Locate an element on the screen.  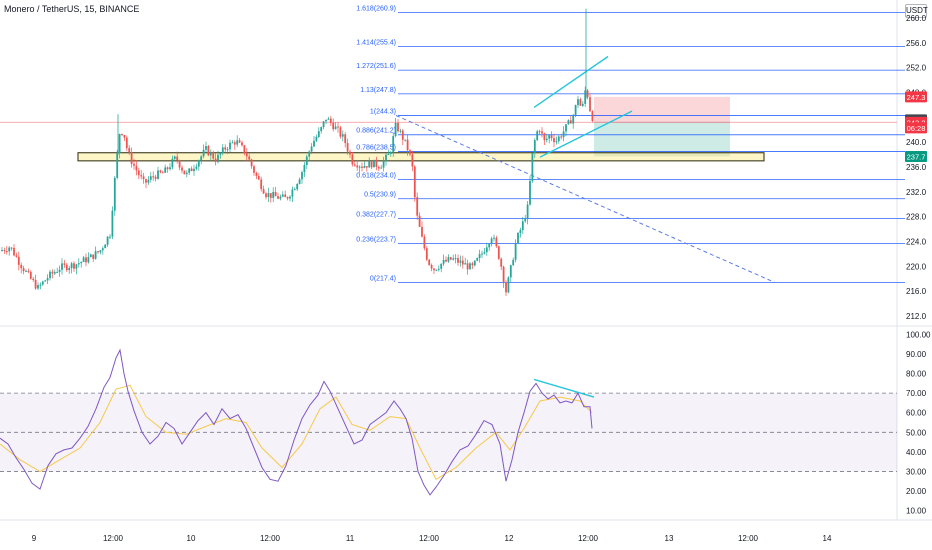
rsi-divergence-line is located at coordinates (564, 388).